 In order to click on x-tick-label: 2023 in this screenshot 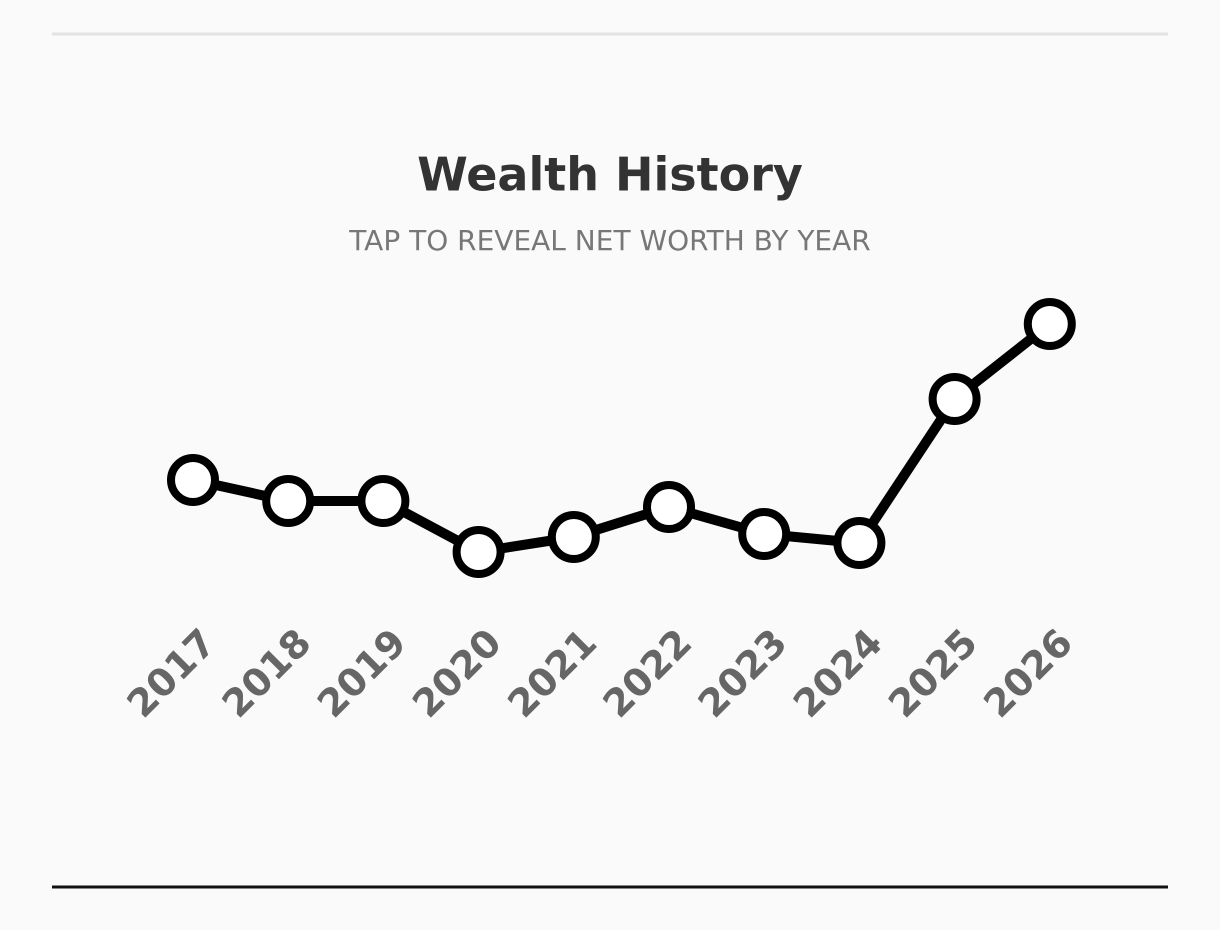, I will do `click(743, 673)`.